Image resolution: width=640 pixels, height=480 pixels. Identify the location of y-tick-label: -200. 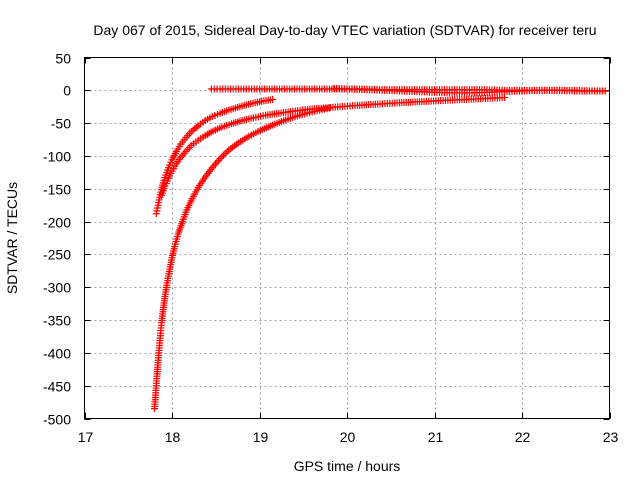
(57, 223).